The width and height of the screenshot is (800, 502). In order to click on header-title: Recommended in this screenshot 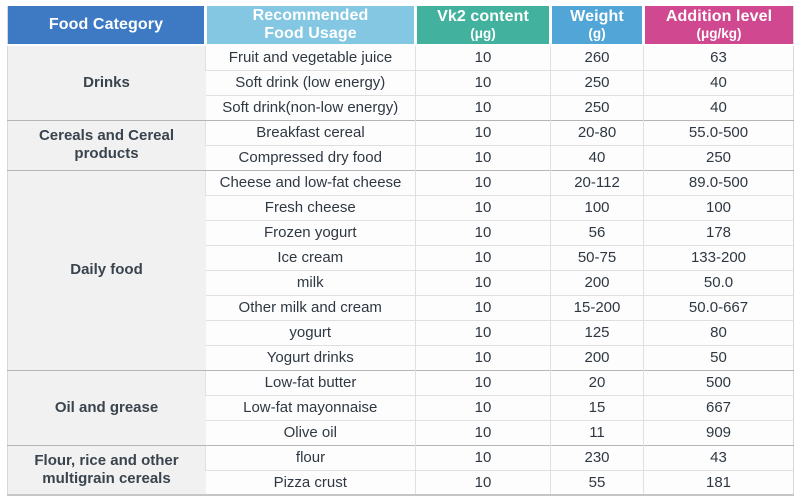, I will do `click(310, 16)`.